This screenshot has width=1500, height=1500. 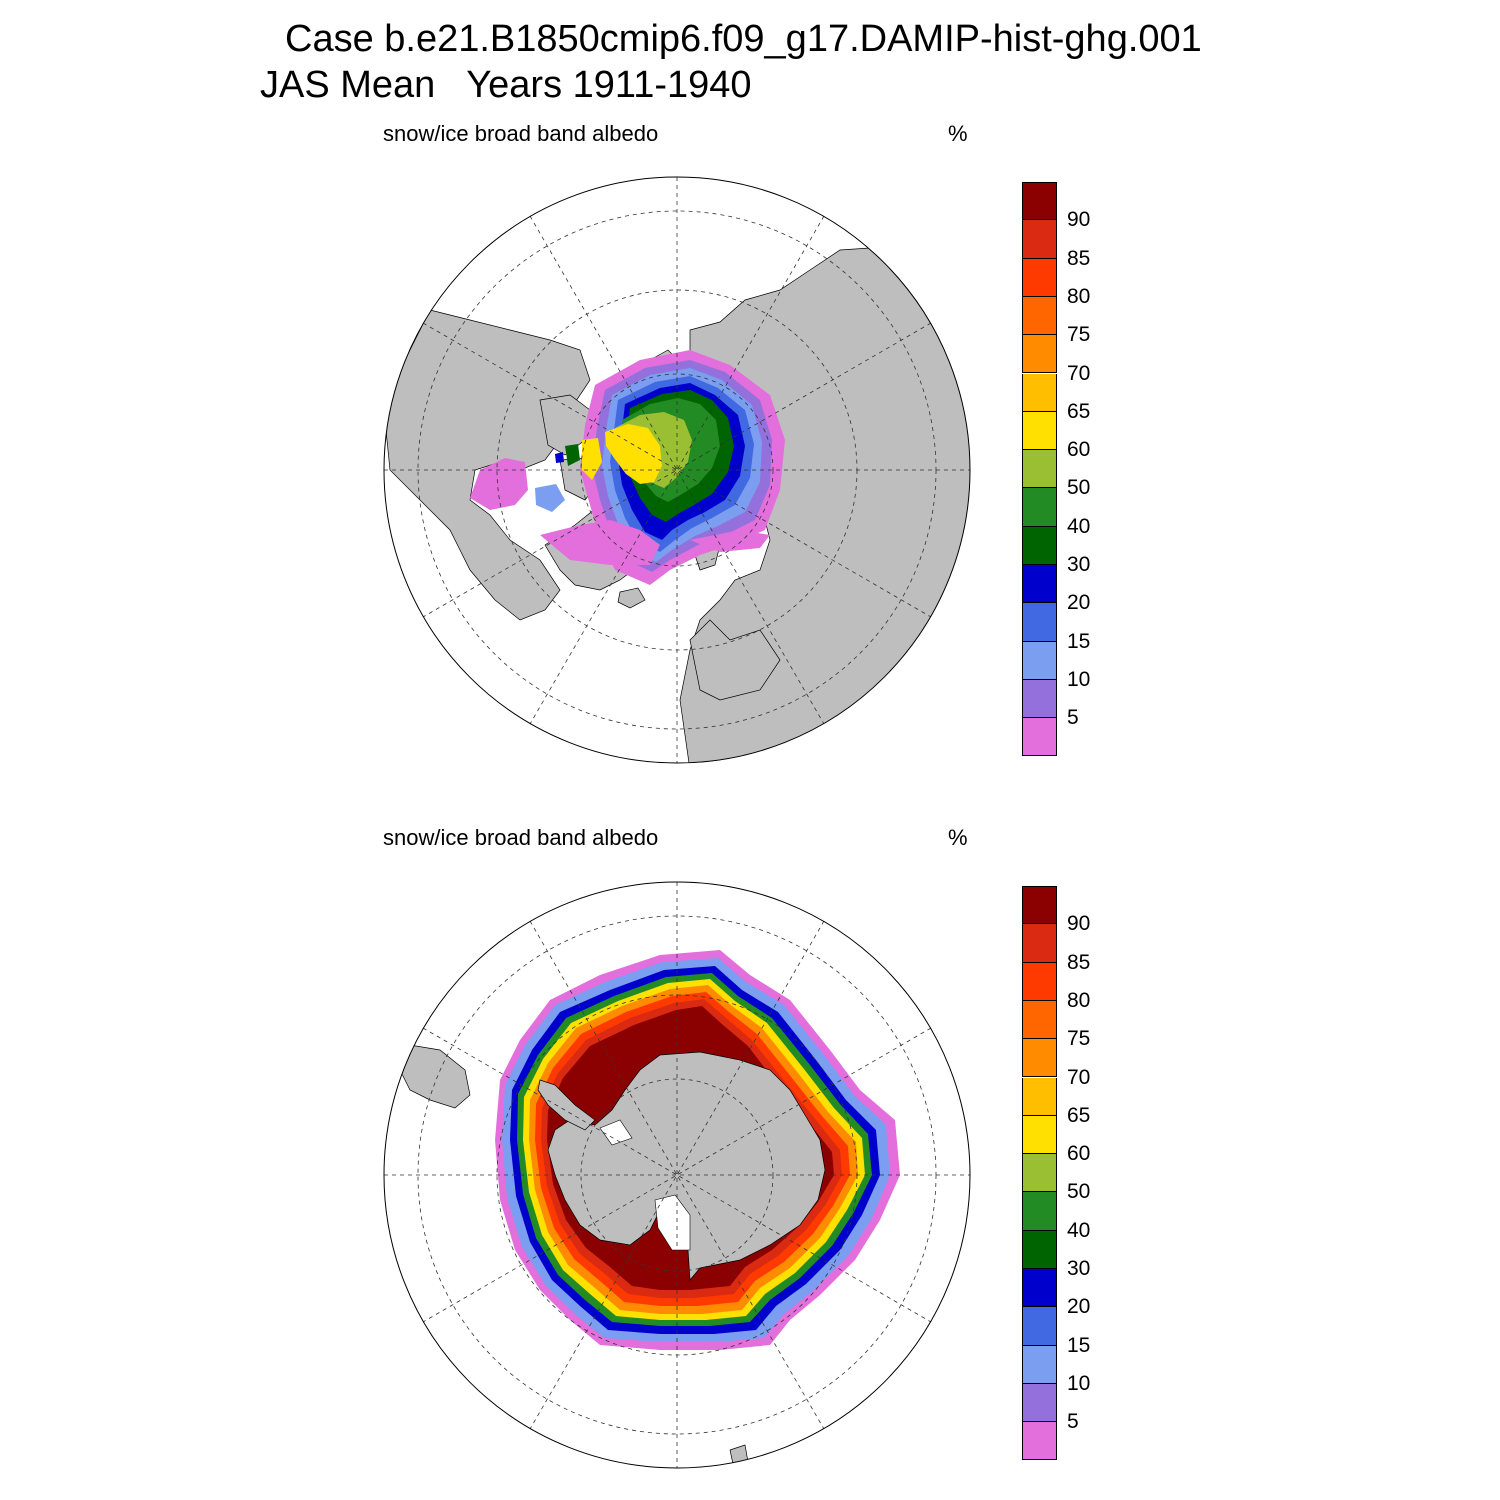 I want to click on panel1-title: snow/ice broad band albedo, so click(x=521, y=133).